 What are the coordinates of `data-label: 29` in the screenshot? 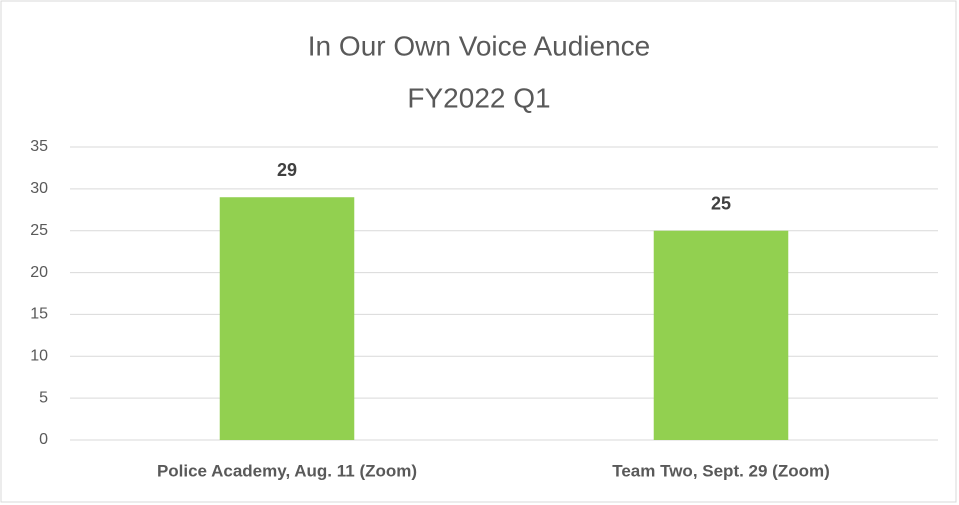 It's located at (287, 170).